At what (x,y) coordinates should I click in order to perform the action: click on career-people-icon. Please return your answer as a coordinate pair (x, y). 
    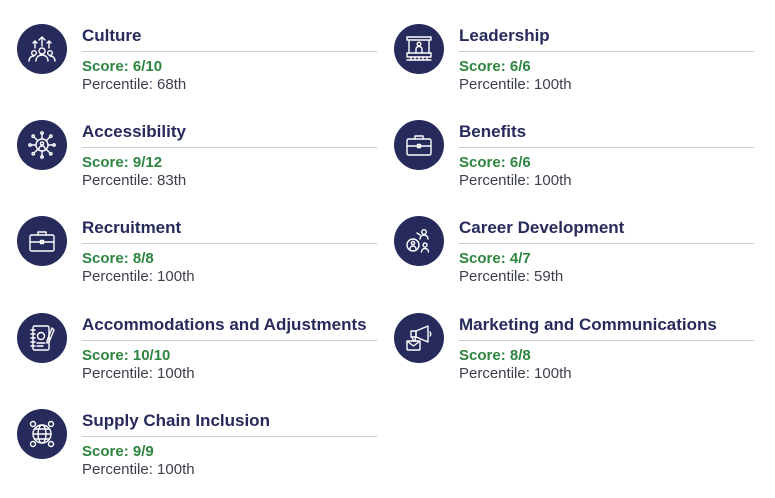
    Looking at the image, I should click on (419, 241).